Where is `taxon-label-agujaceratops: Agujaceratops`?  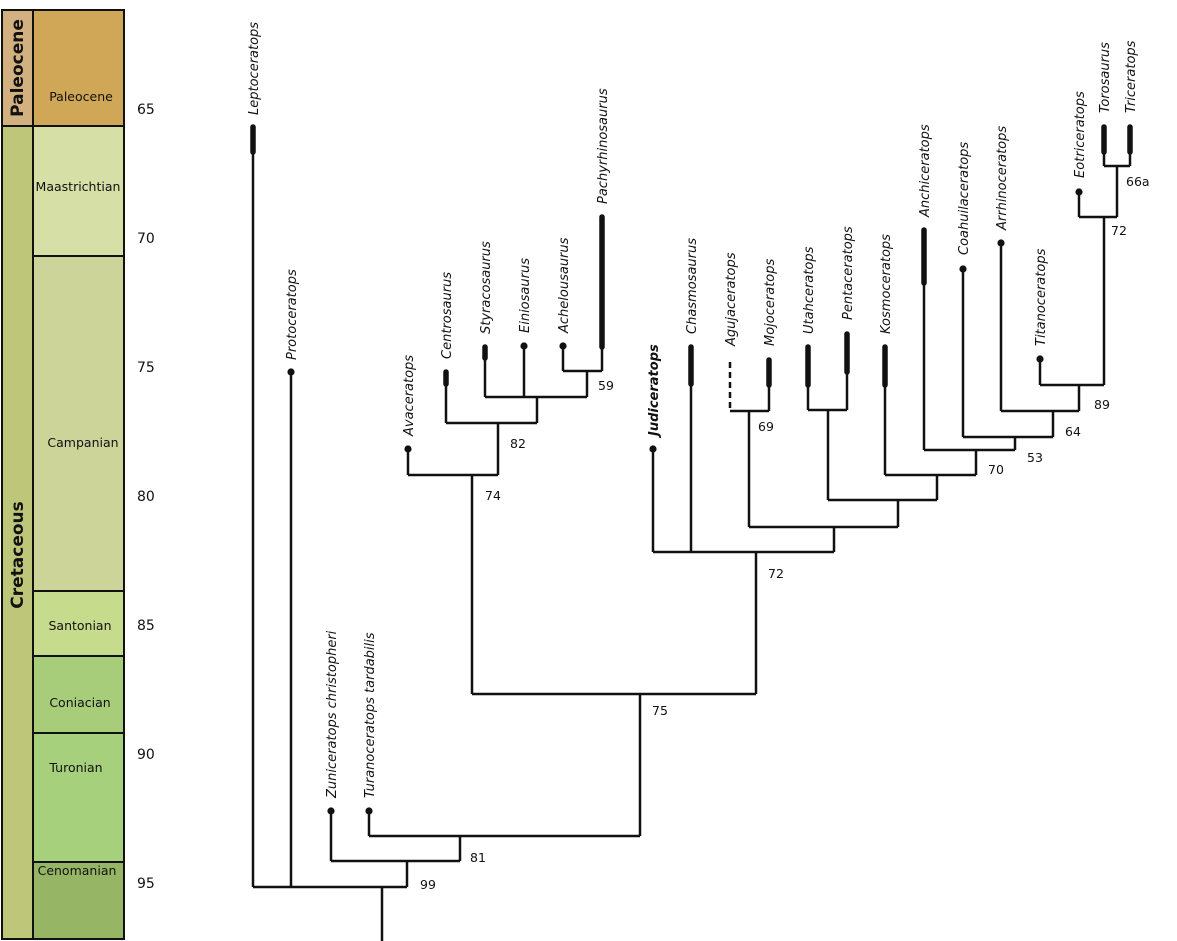 taxon-label-agujaceratops: Agujaceratops is located at coordinates (731, 299).